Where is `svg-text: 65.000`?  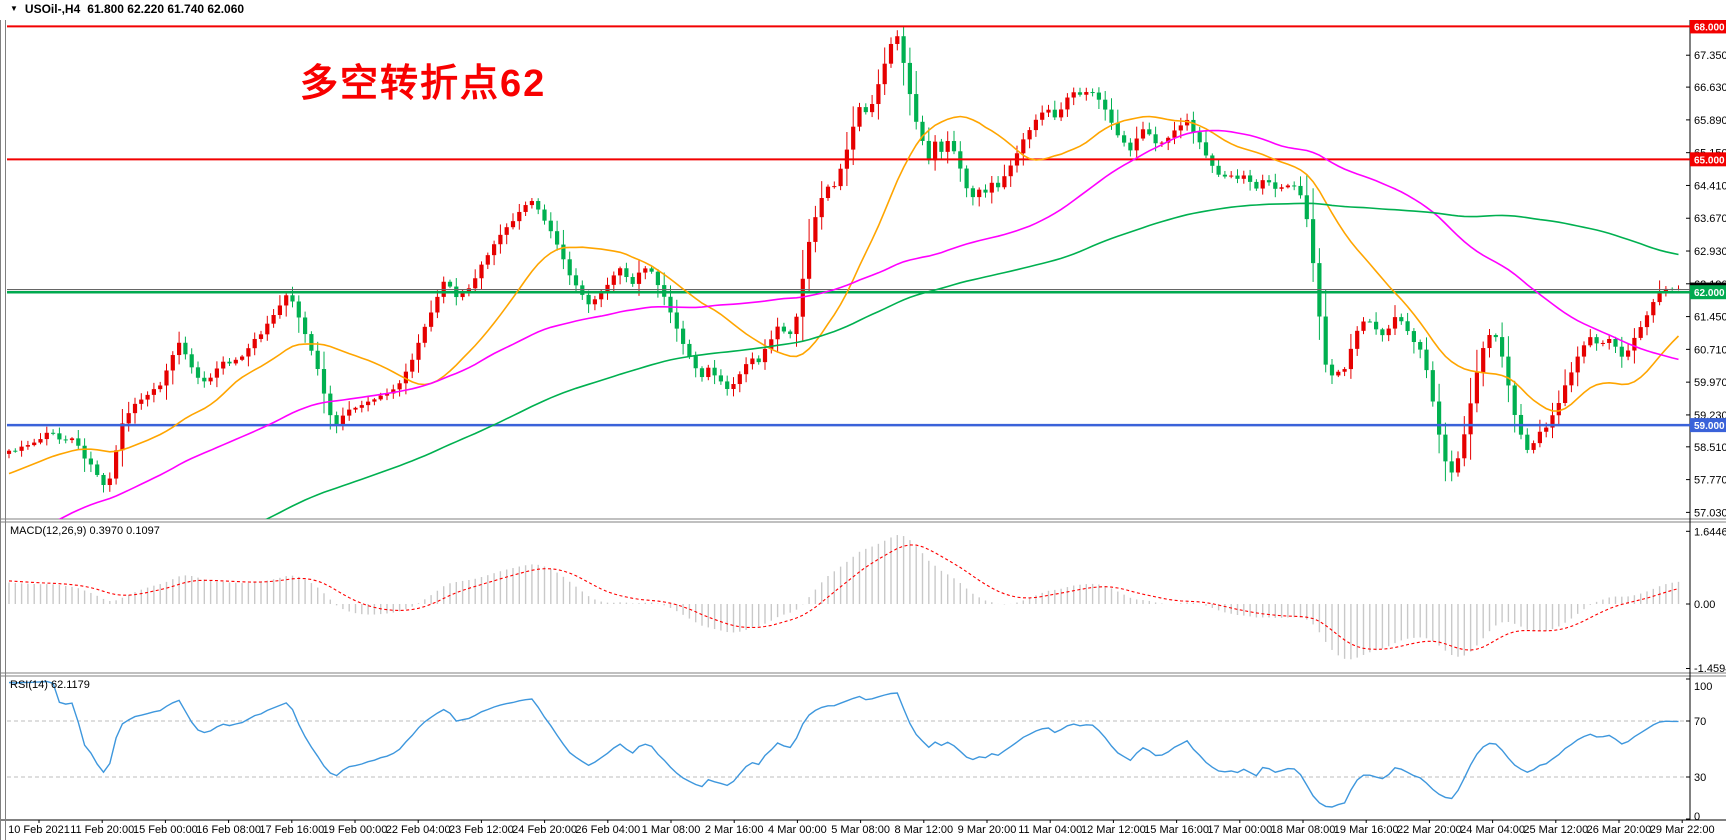 svg-text: 65.000 is located at coordinates (1709, 160).